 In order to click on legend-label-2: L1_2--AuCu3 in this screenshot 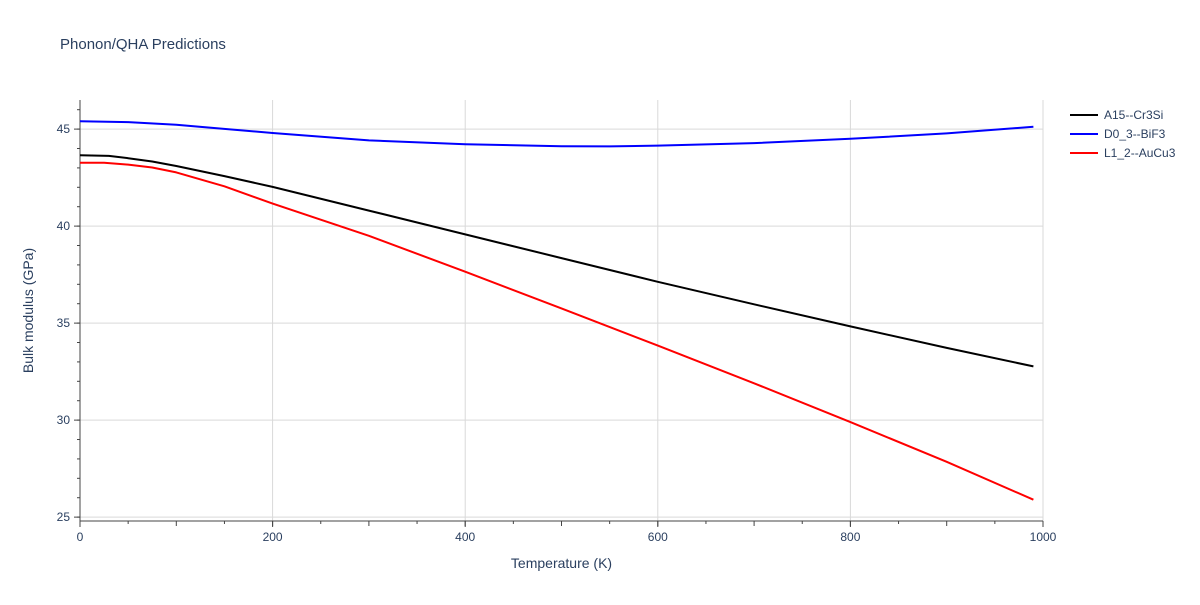, I will do `click(1140, 153)`.